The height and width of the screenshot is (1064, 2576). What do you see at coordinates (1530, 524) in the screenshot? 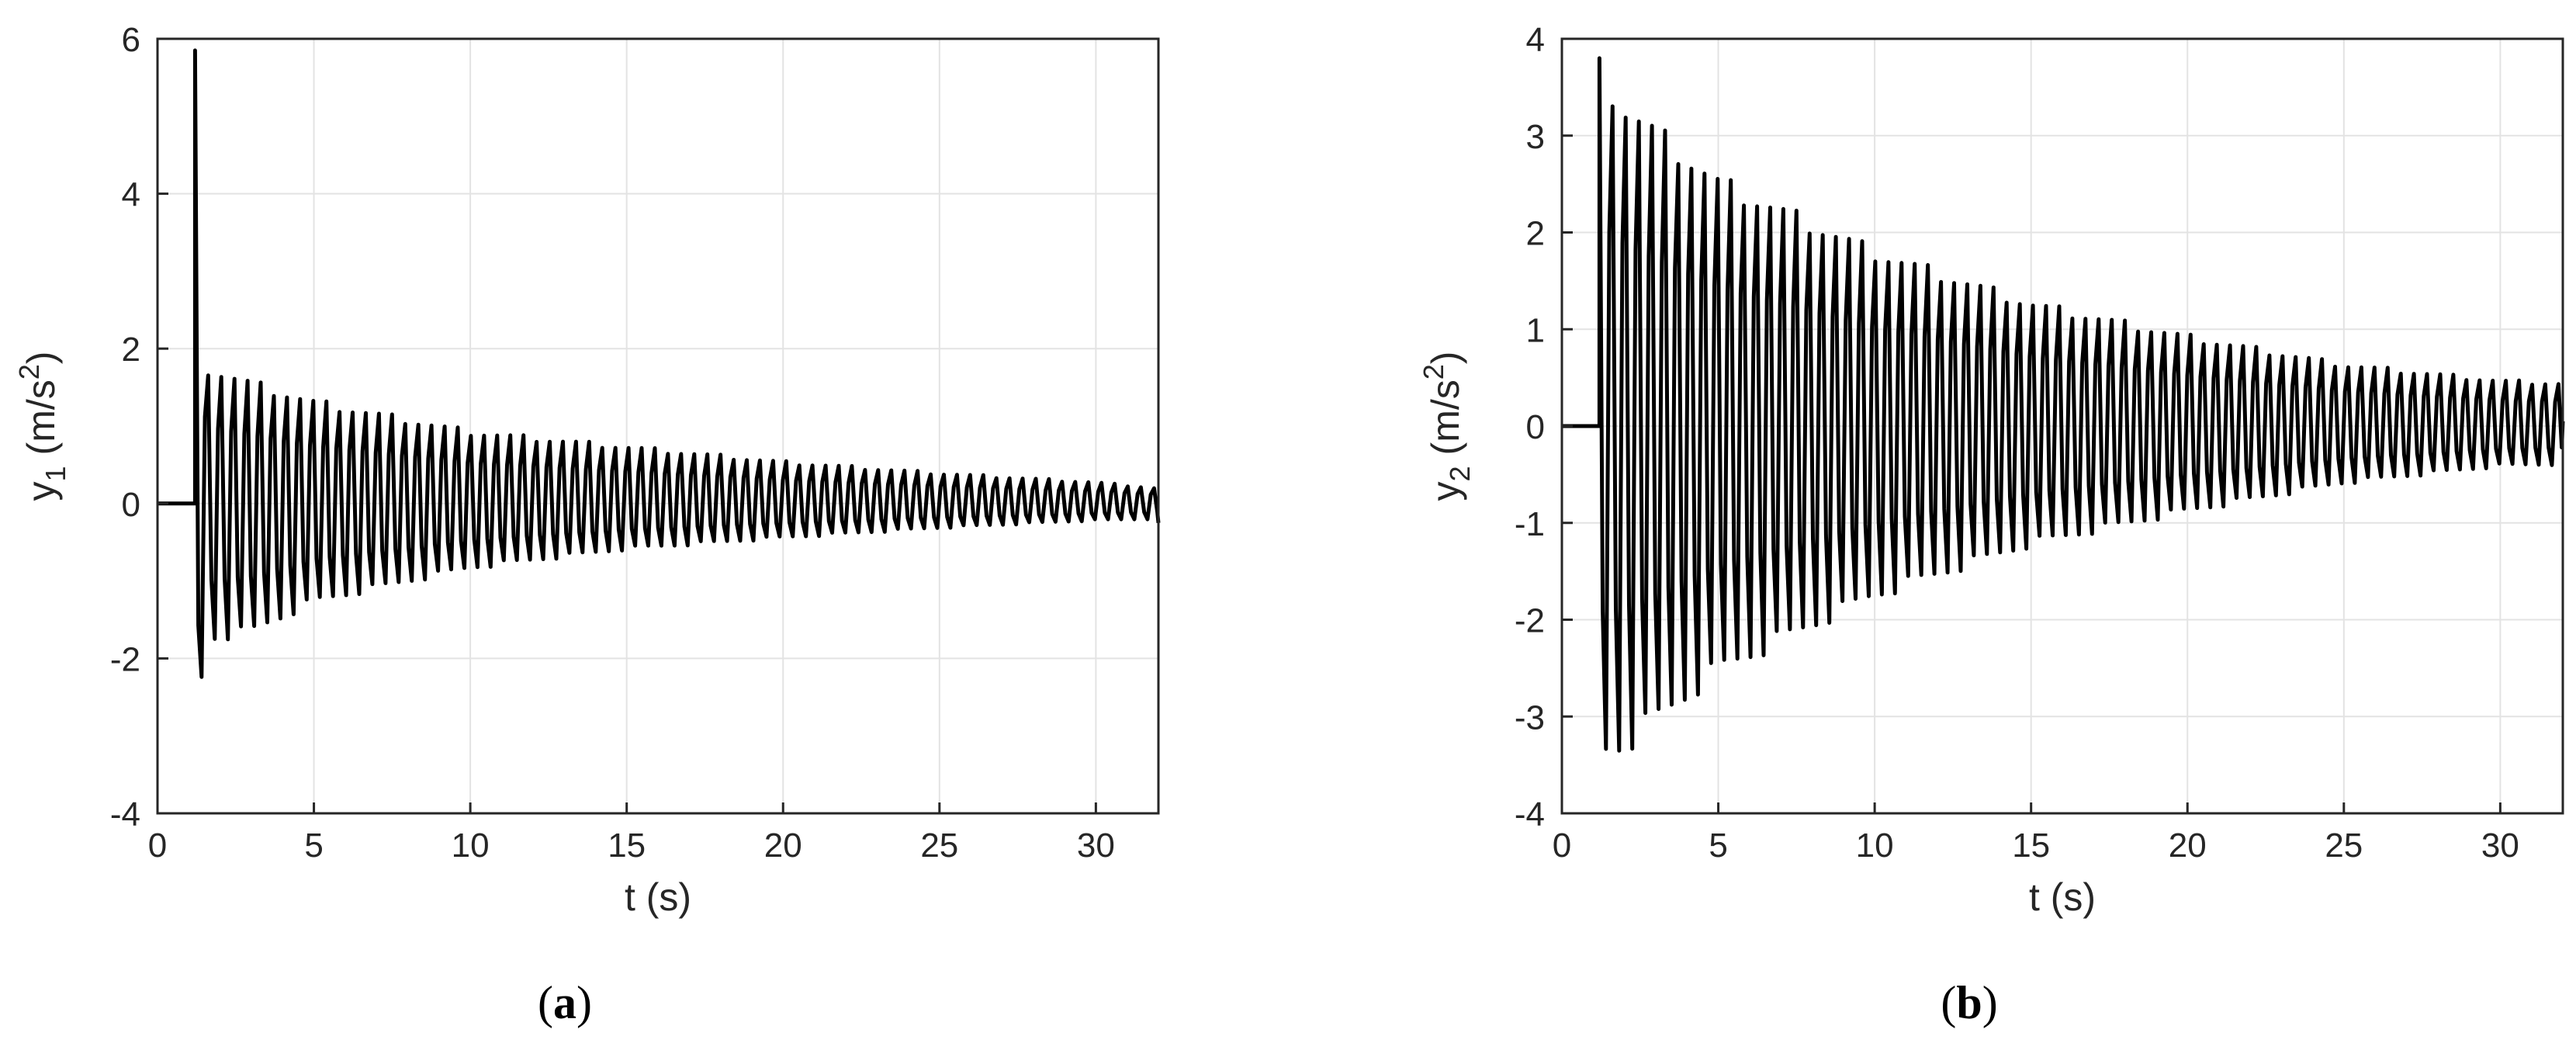
I see `y-tick-label: -1` at bounding box center [1530, 524].